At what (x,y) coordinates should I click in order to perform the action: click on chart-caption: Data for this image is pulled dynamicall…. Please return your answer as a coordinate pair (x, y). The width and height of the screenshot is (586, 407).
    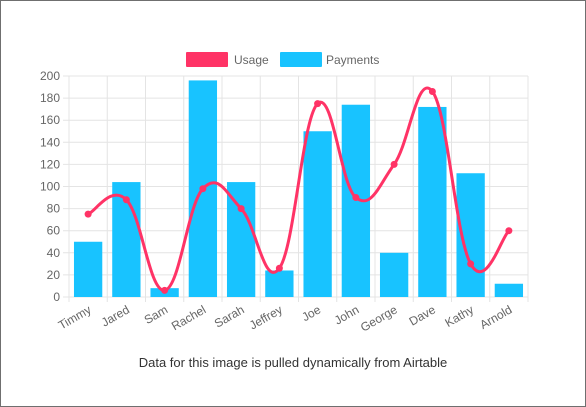
    Looking at the image, I should click on (293, 362).